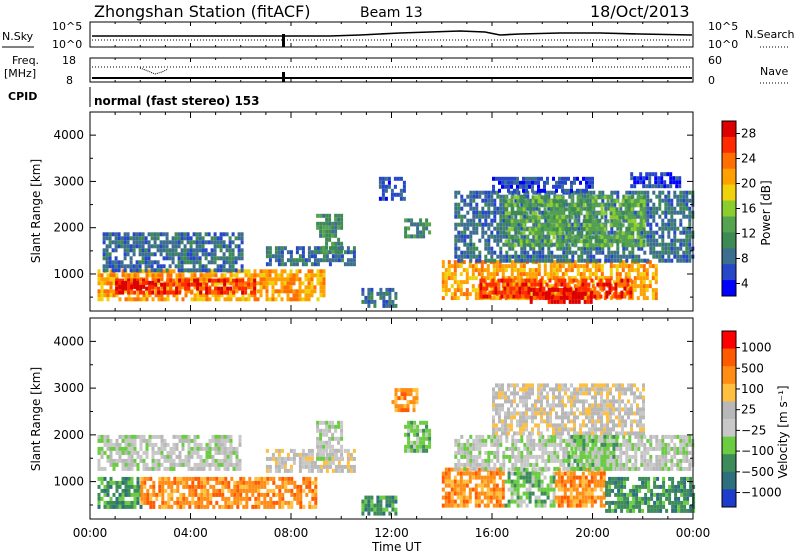 This screenshot has height=554, width=800. Describe the element at coordinates (154, 71) in the screenshot. I see `nave-dip` at that location.